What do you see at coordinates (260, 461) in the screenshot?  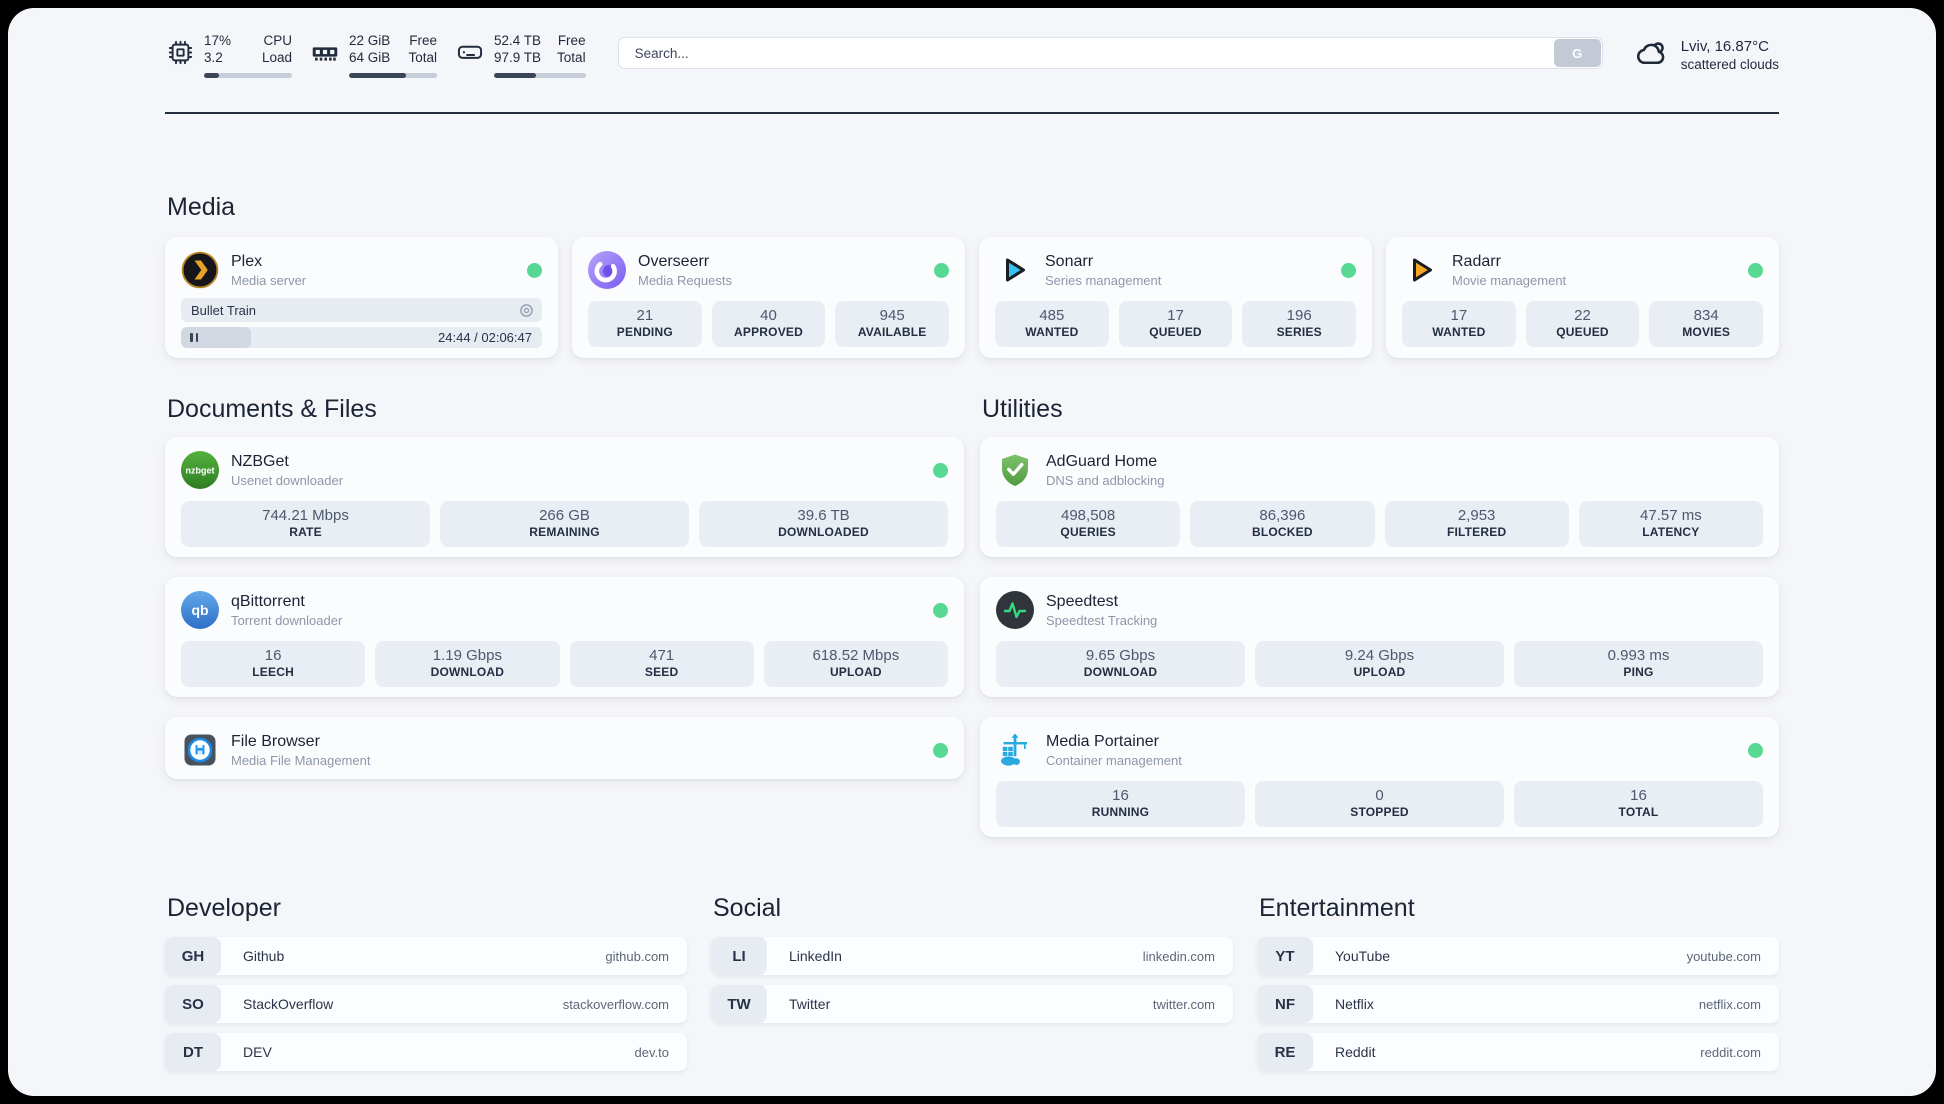 I see `app-name: NZBGet` at bounding box center [260, 461].